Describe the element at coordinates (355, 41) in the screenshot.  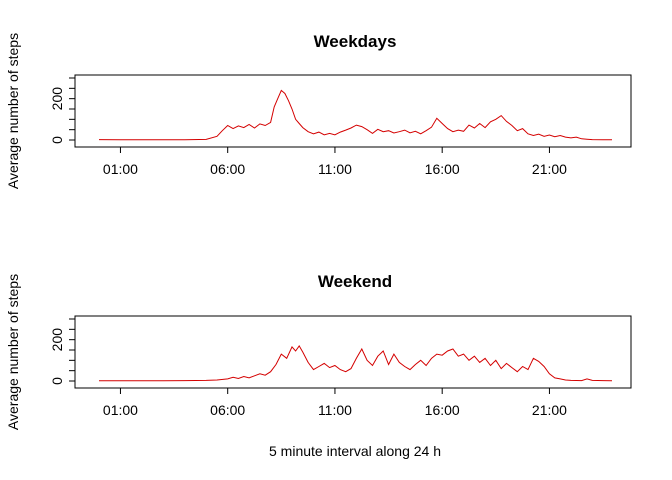
I see `panel-title: Weekdays` at that location.